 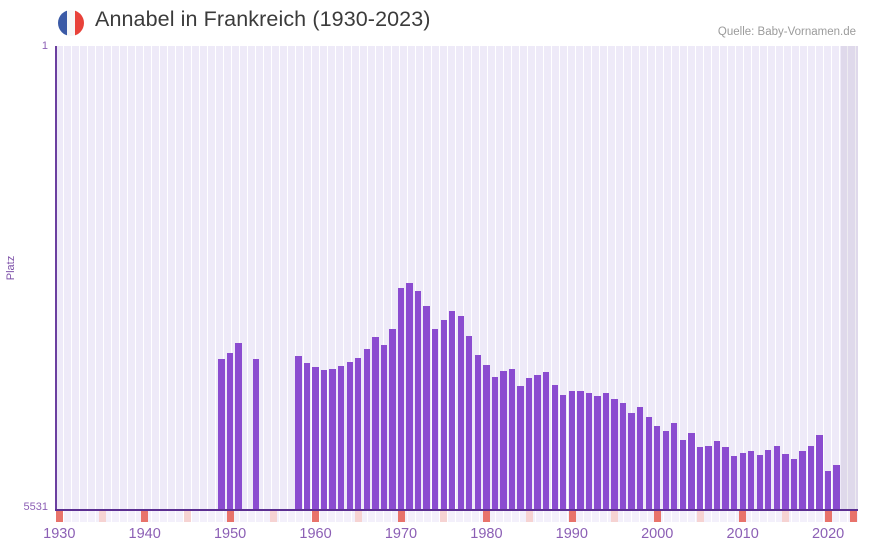 What do you see at coordinates (486, 438) in the screenshot?
I see `bar-1980` at bounding box center [486, 438].